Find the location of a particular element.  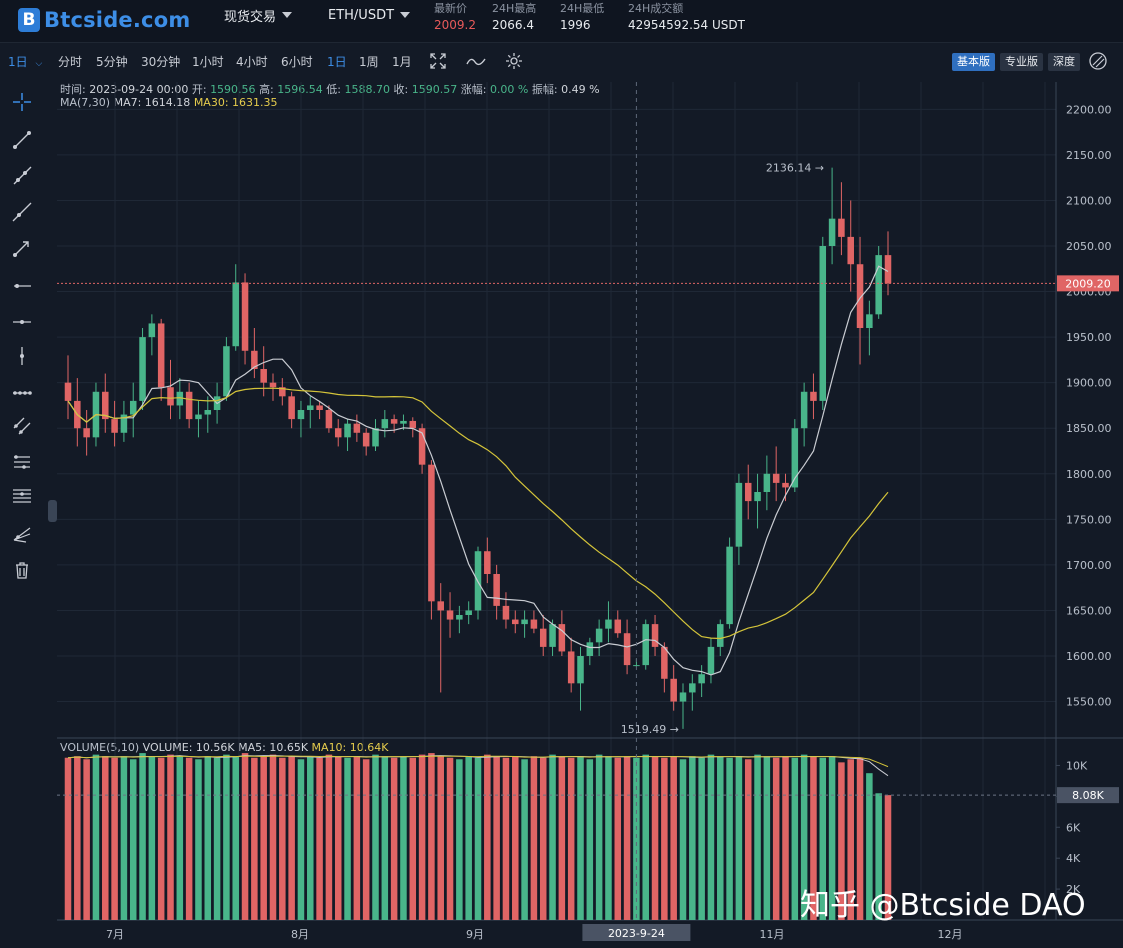

vertical-line-icon is located at coordinates (22, 356).